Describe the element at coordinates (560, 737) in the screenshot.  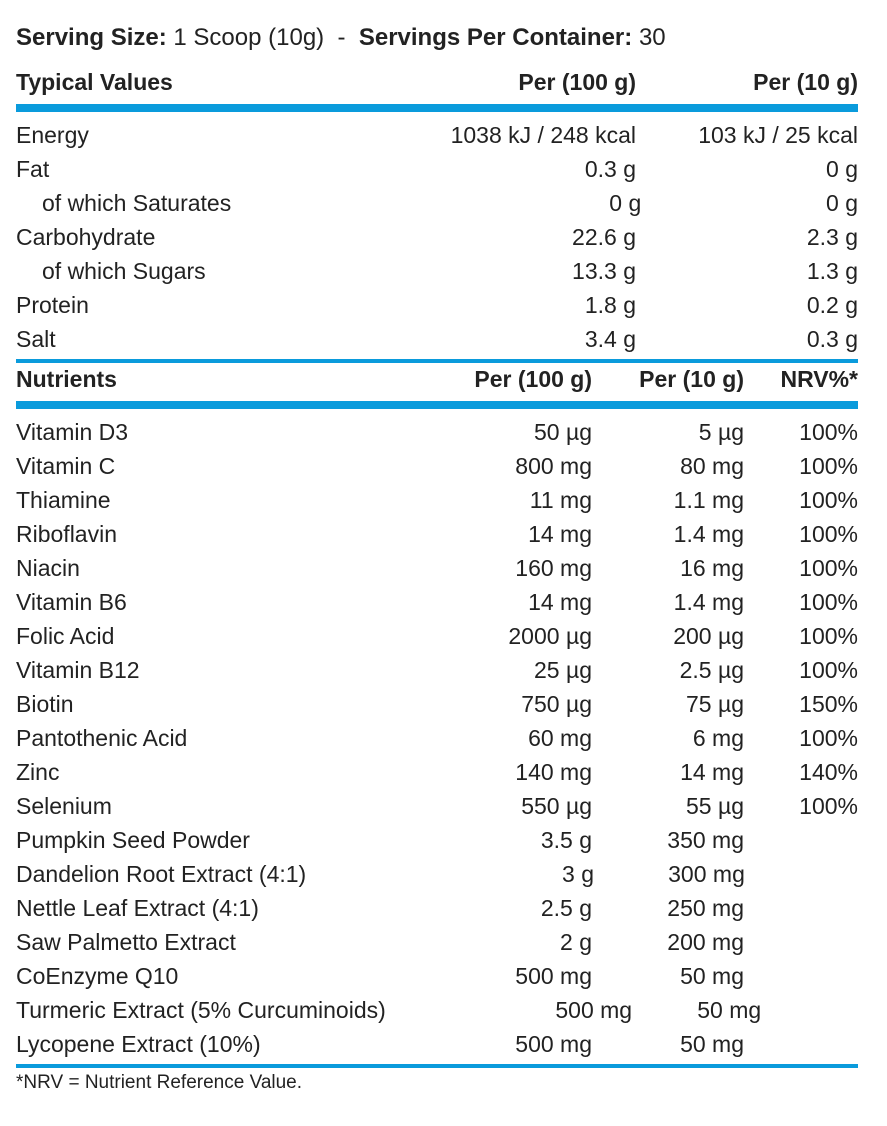
I see `per-100g-value: 60 mg` at that location.